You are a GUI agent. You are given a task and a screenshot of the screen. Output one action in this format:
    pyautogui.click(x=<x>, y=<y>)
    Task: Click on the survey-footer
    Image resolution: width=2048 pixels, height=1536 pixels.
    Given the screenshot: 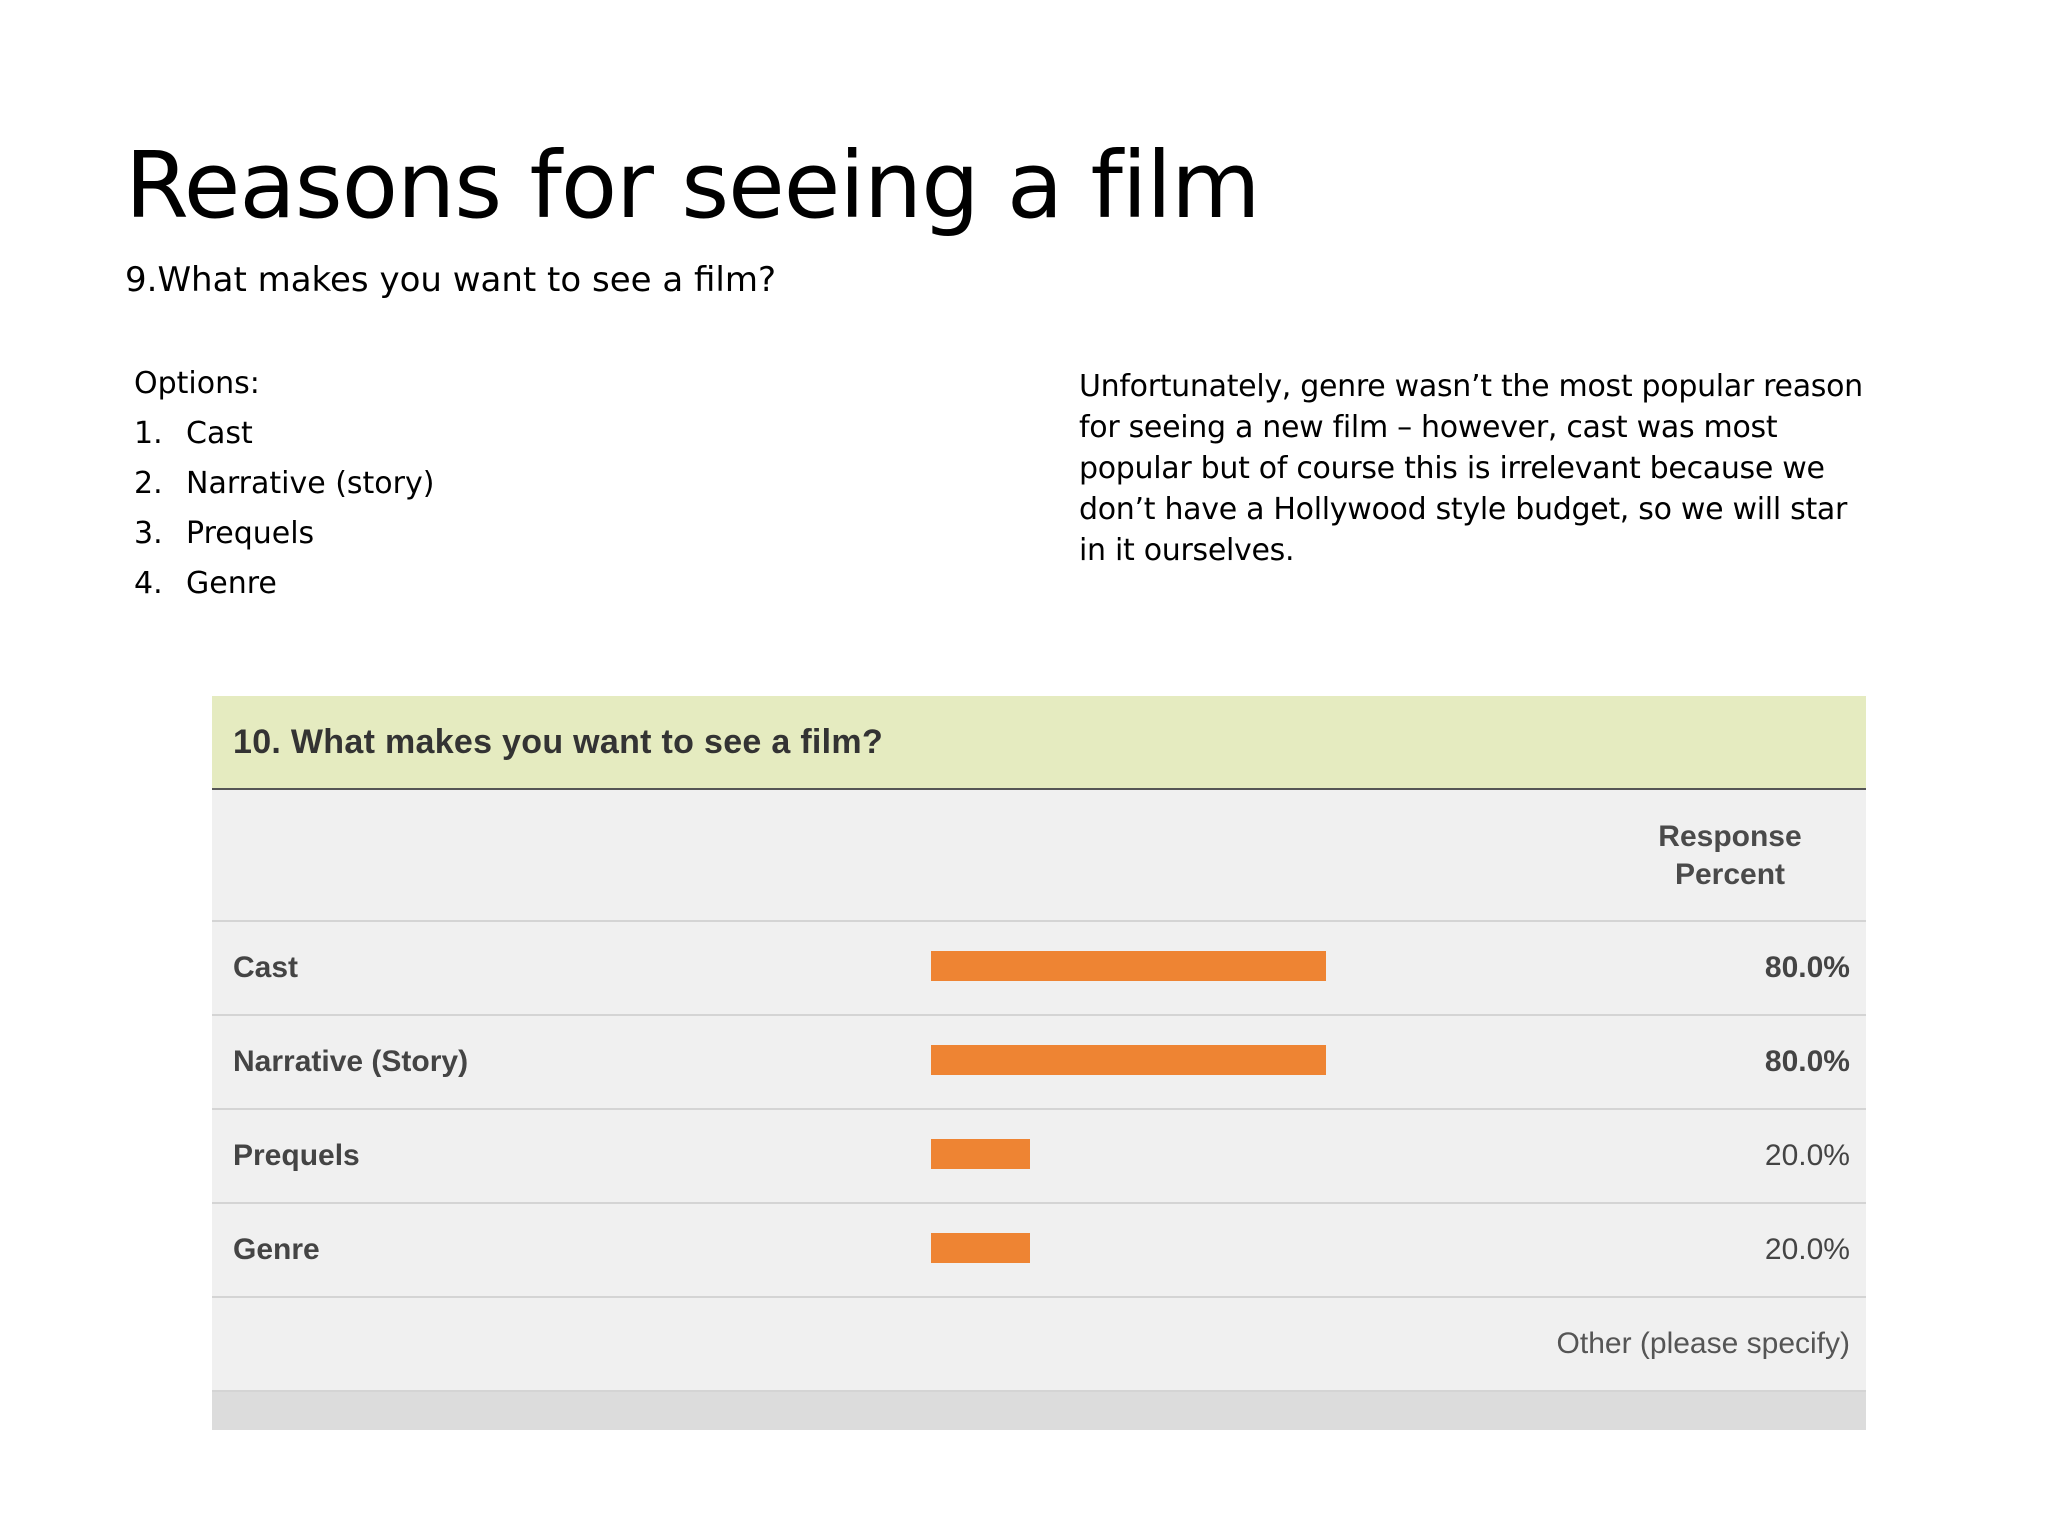 What is the action you would take?
    pyautogui.click(x=1039, y=1411)
    